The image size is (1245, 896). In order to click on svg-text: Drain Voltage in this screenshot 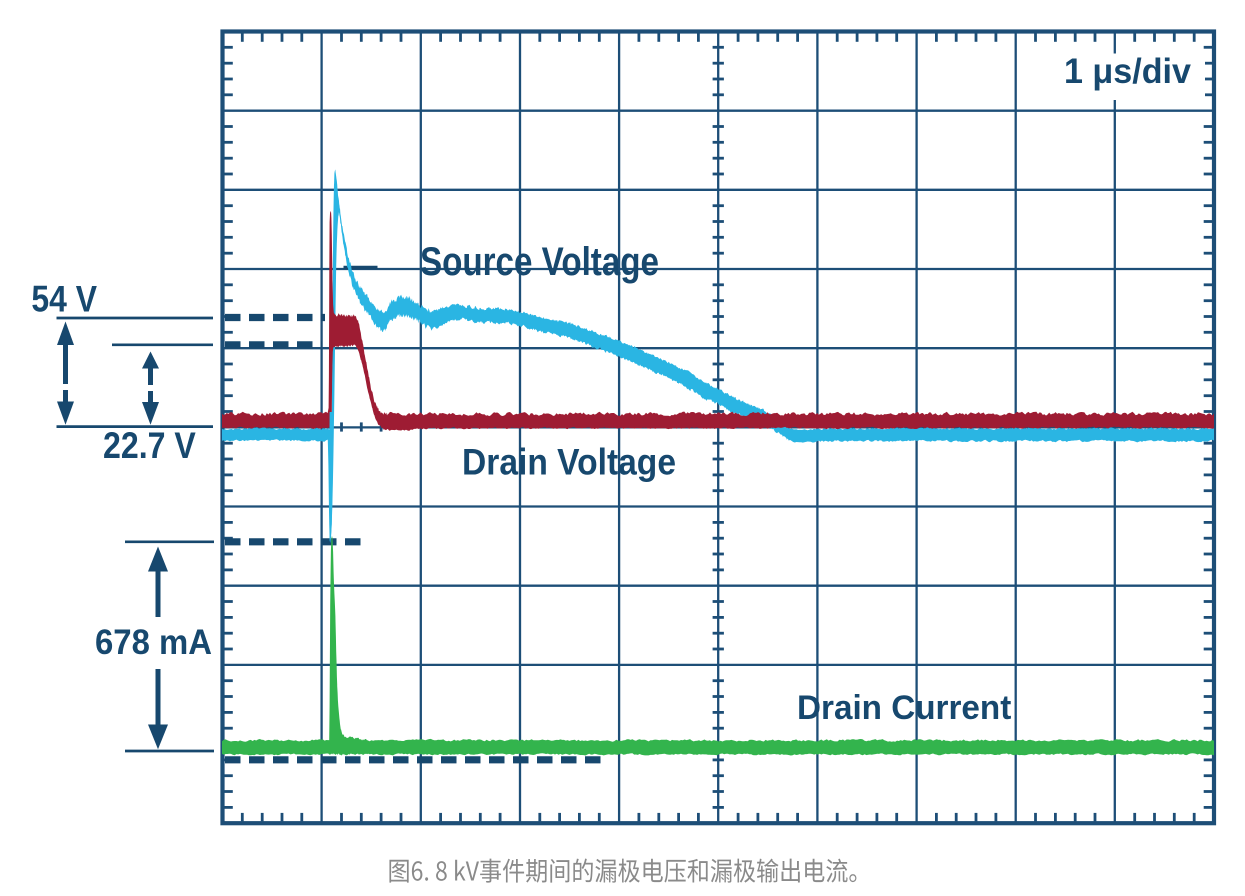, I will do `click(569, 461)`.